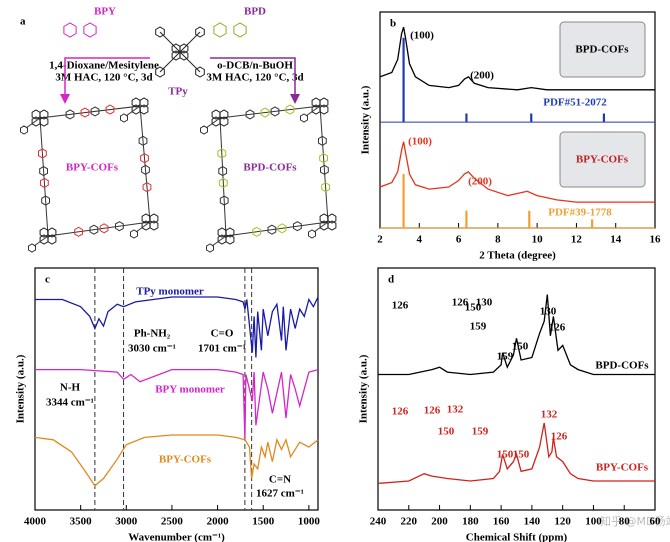  I want to click on x-tick-label: 120, so click(562, 522).